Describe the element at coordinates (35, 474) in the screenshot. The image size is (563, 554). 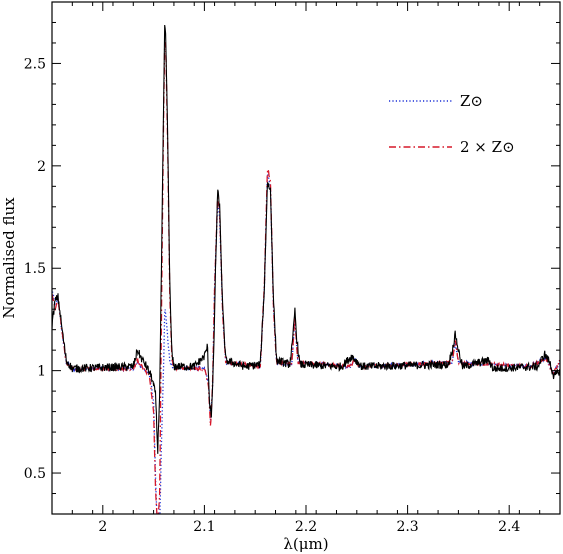
I see `y-tick-label: 0.5` at that location.